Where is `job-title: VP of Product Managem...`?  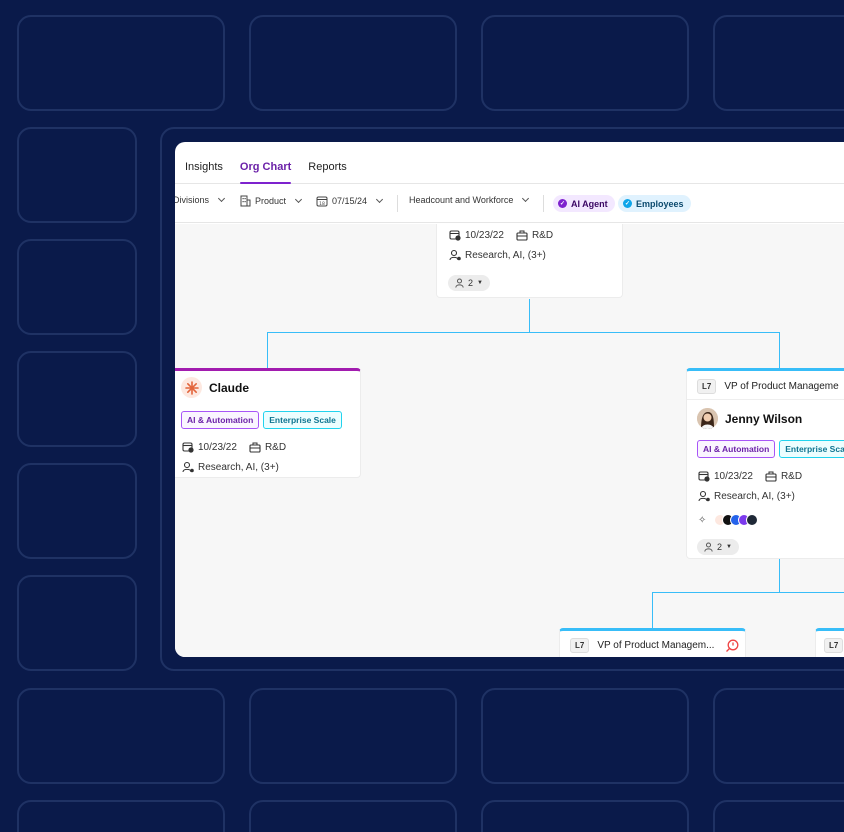 job-title: VP of Product Managem... is located at coordinates (656, 645).